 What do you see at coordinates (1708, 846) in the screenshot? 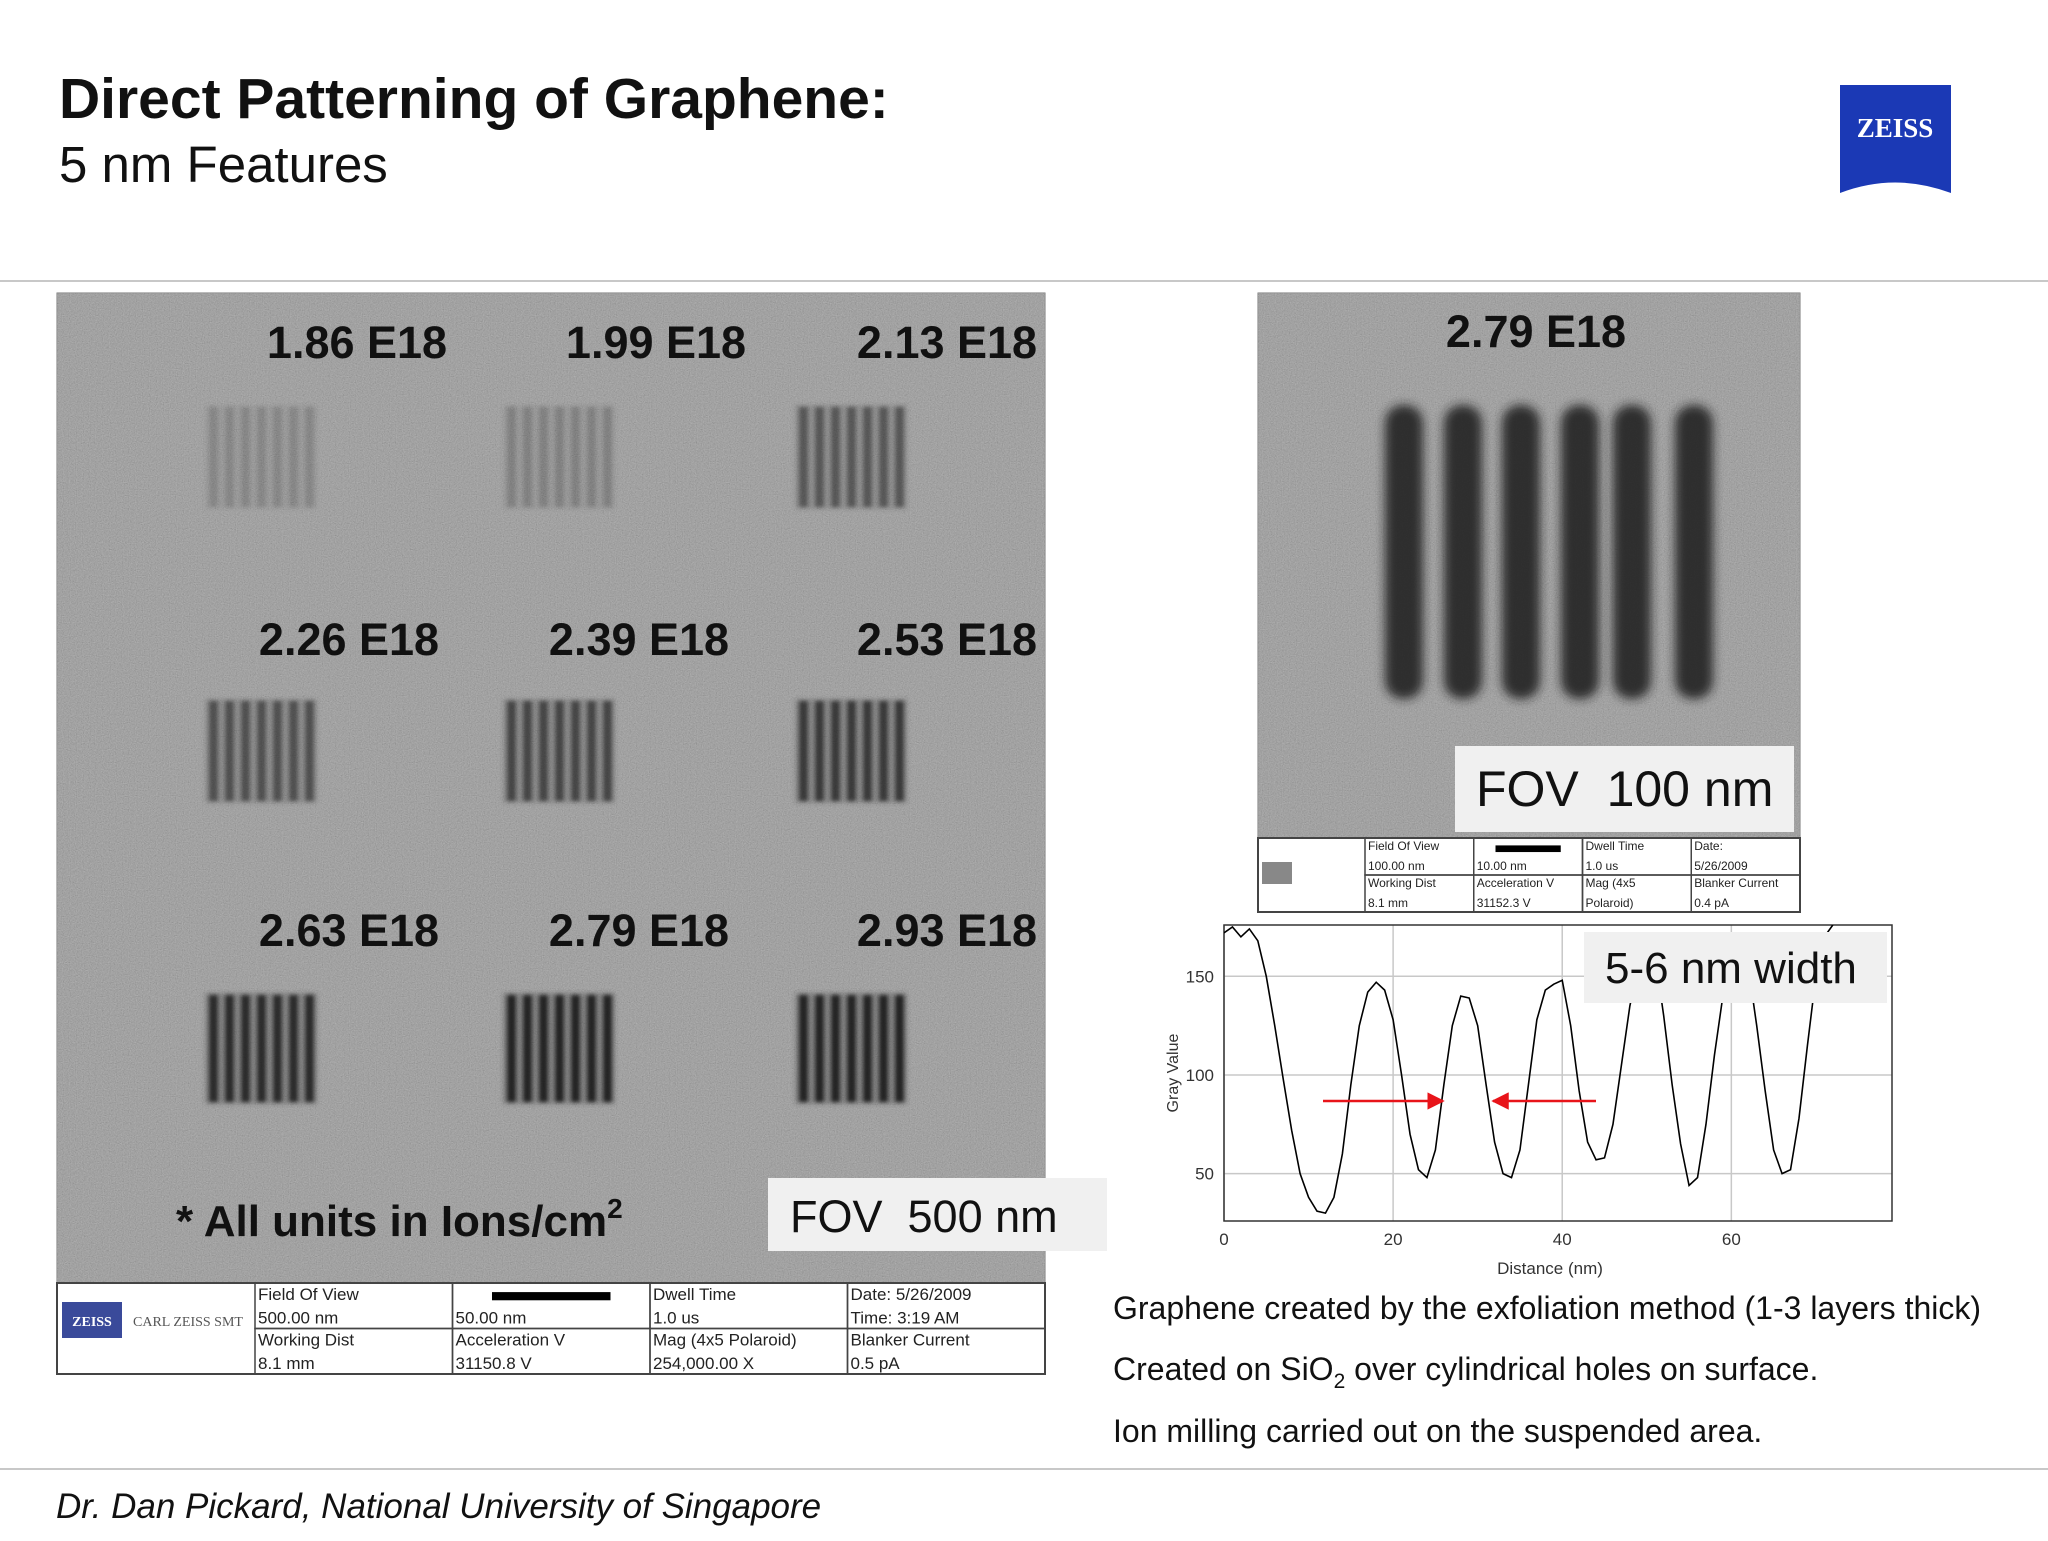
I see `info-label: Date:` at bounding box center [1708, 846].